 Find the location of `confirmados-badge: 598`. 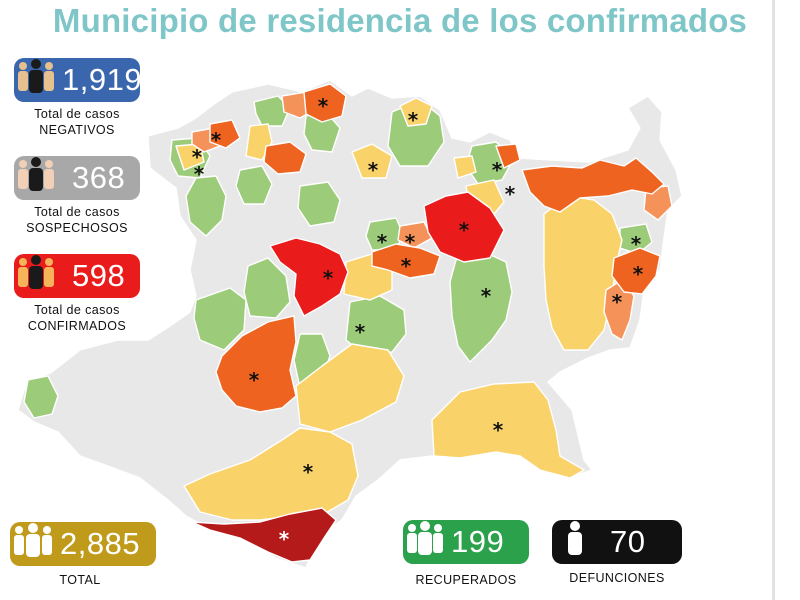

confirmados-badge: 598 is located at coordinates (77, 276).